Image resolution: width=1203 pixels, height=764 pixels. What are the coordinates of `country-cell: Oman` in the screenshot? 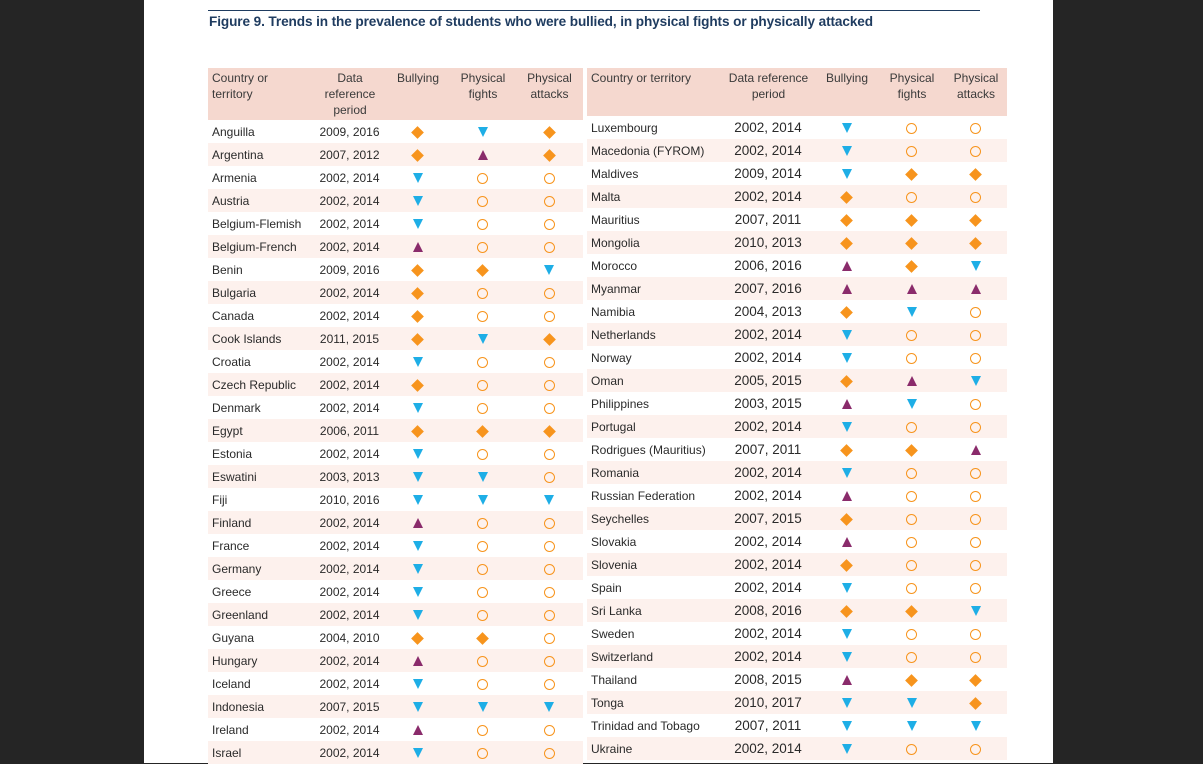 It's located at (654, 380).